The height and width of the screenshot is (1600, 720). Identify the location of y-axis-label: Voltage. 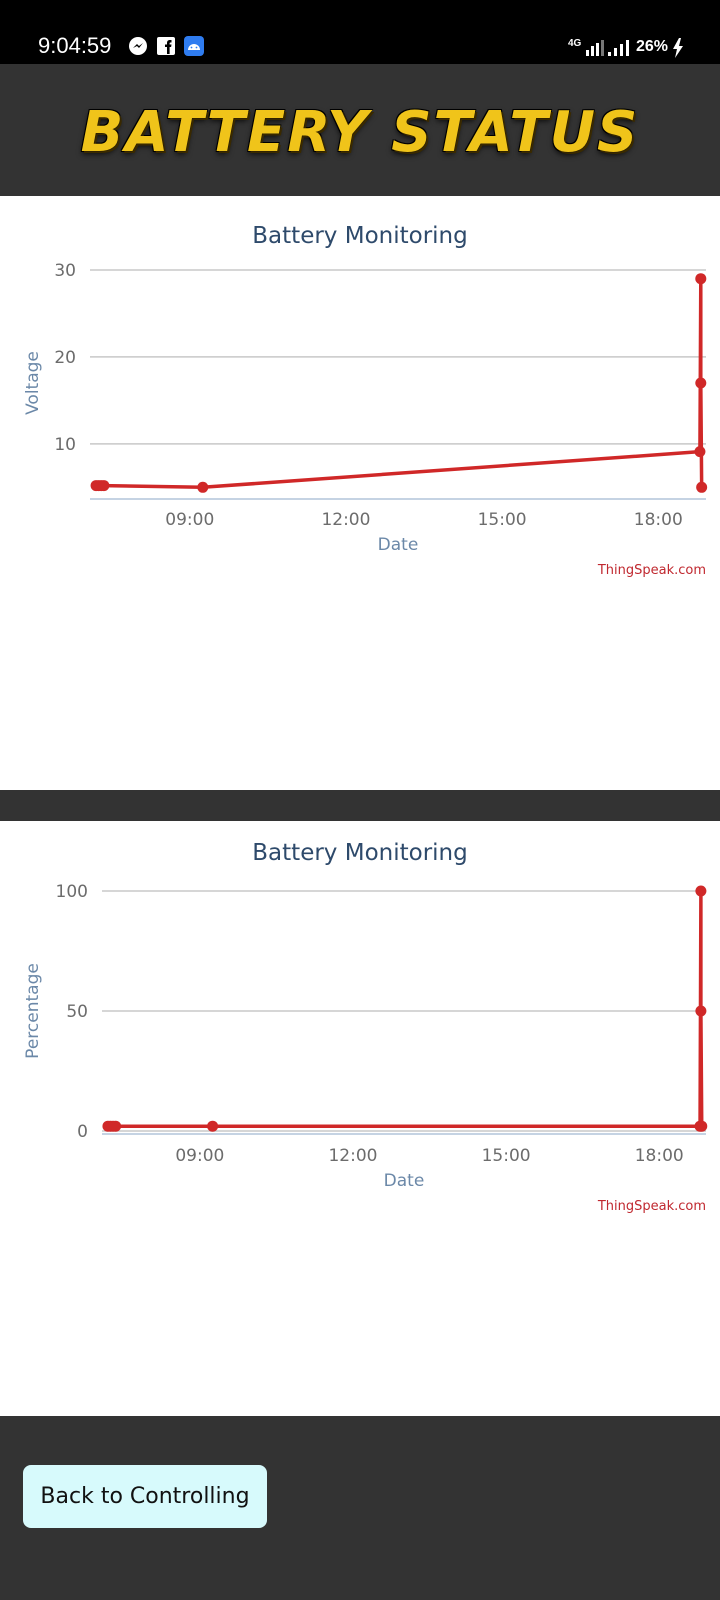
(33, 383).